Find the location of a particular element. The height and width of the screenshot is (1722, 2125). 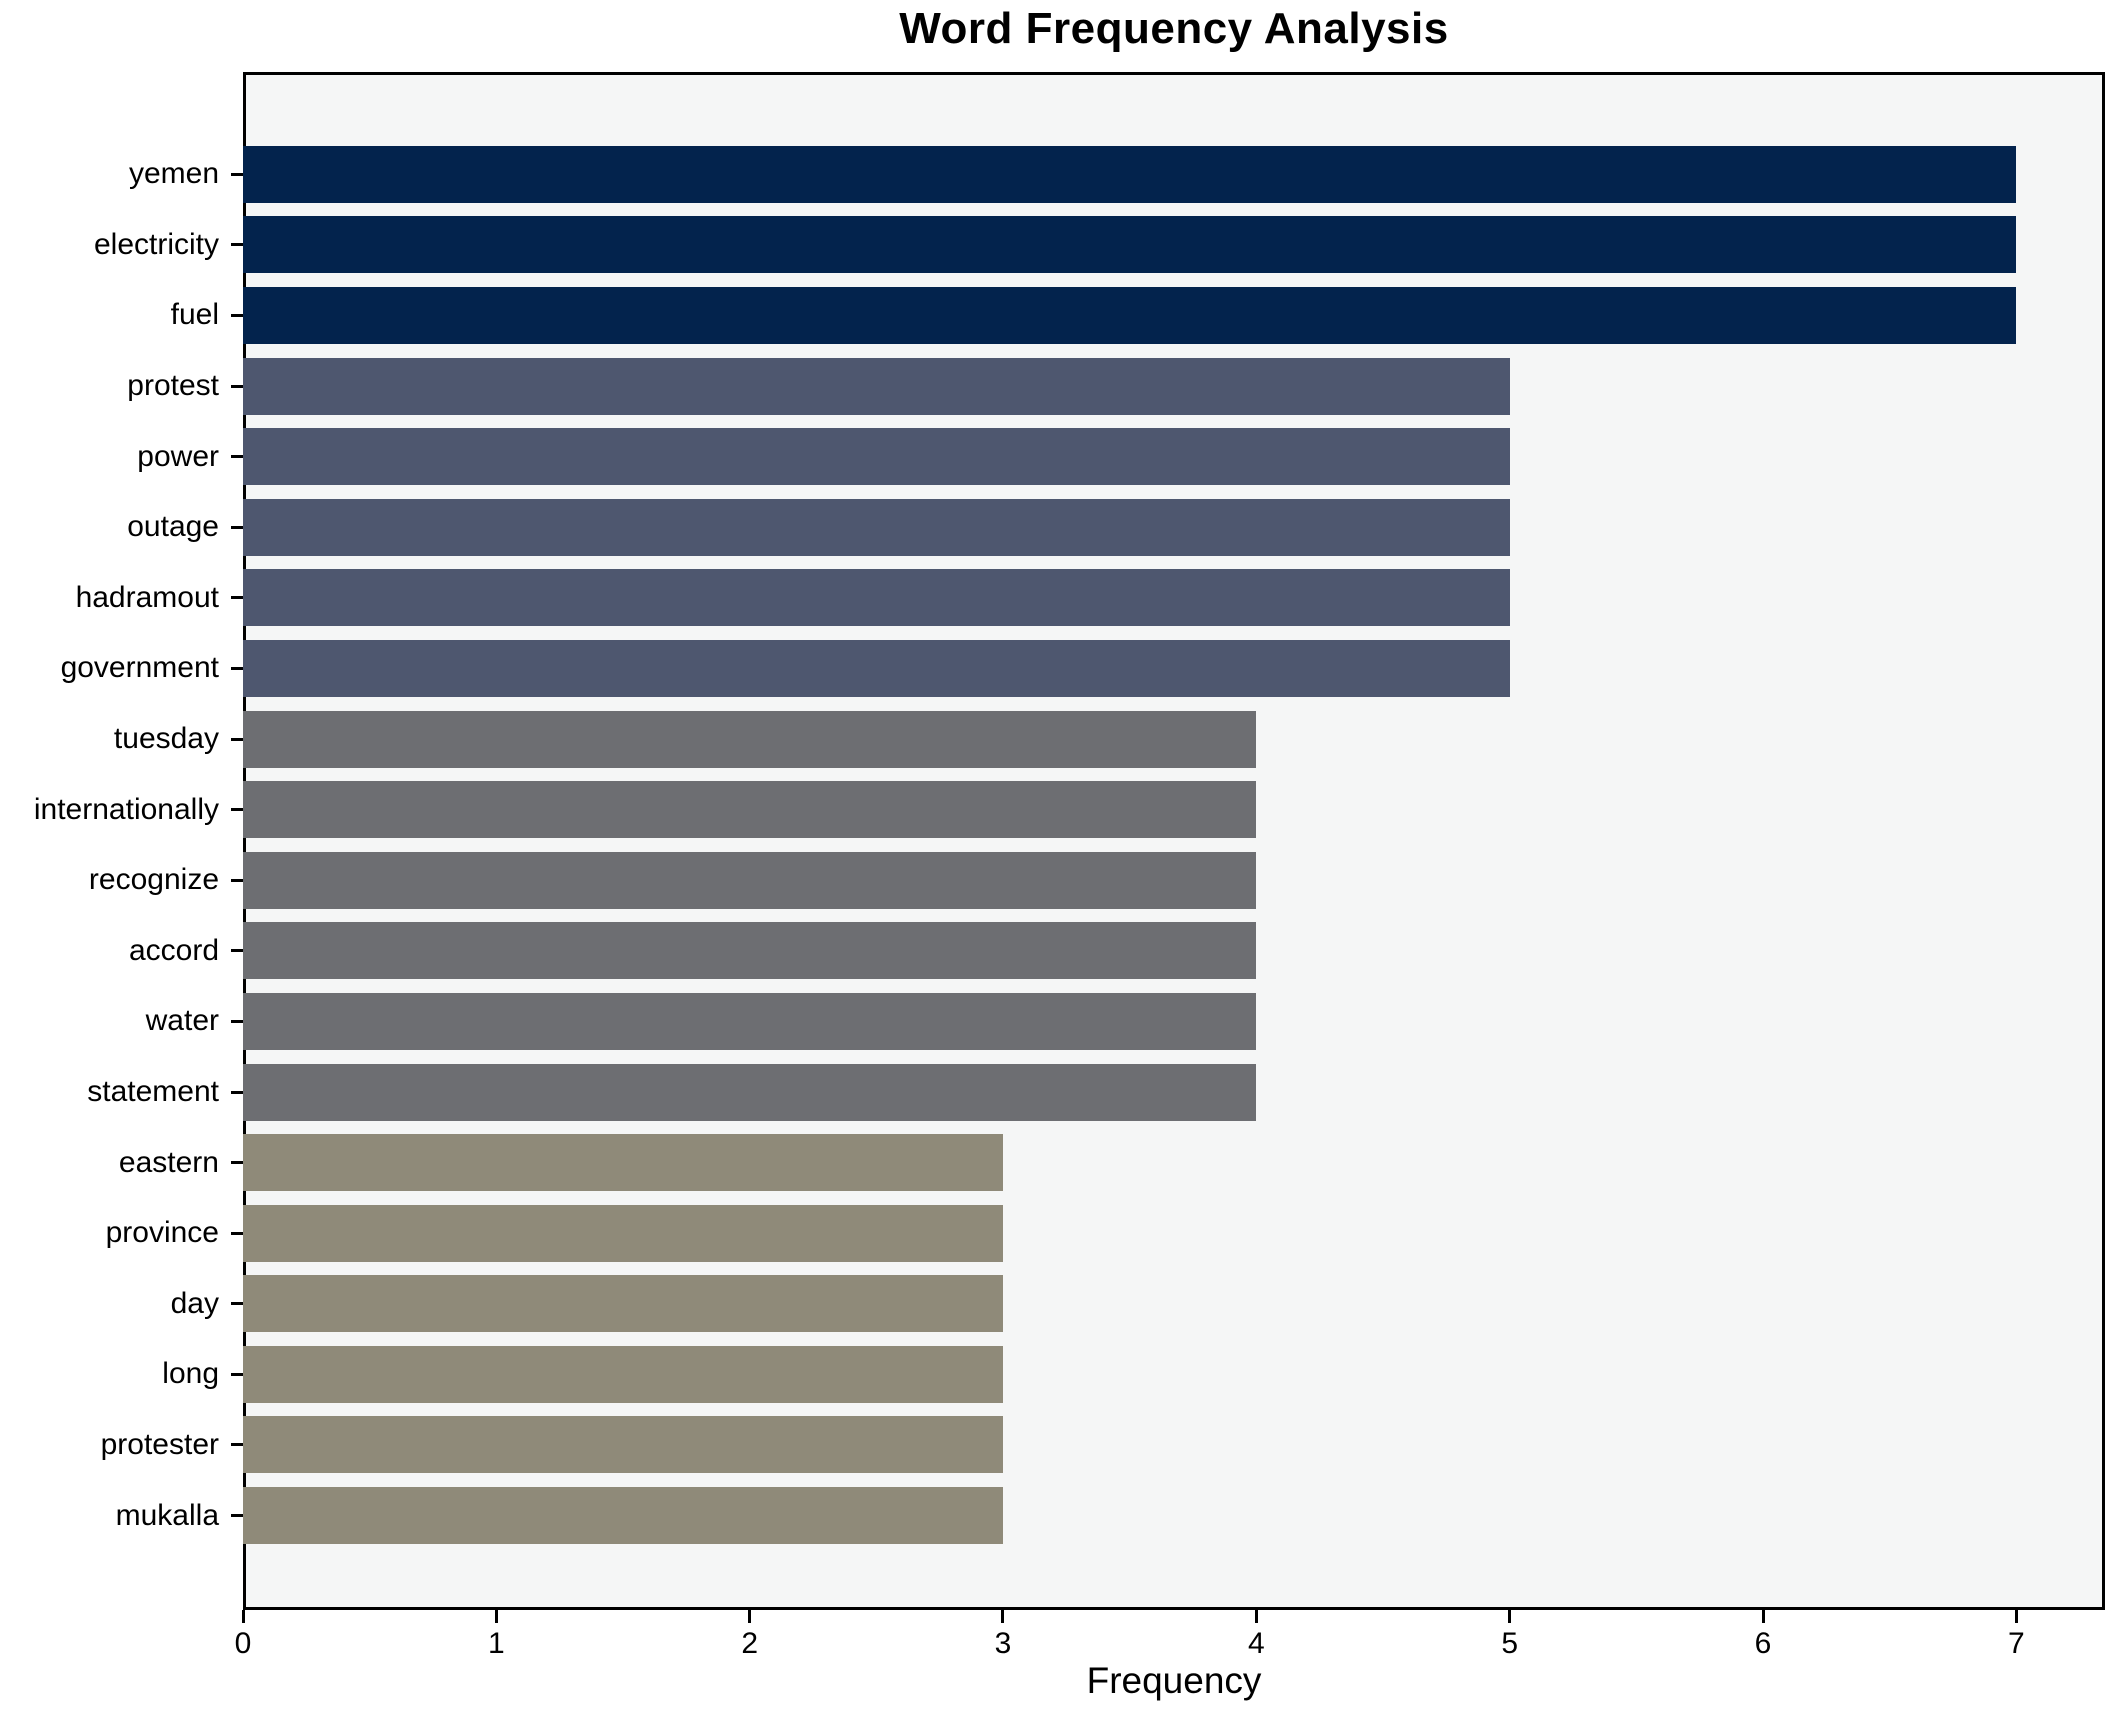

bar-row: hadramout is located at coordinates (1052, 598).